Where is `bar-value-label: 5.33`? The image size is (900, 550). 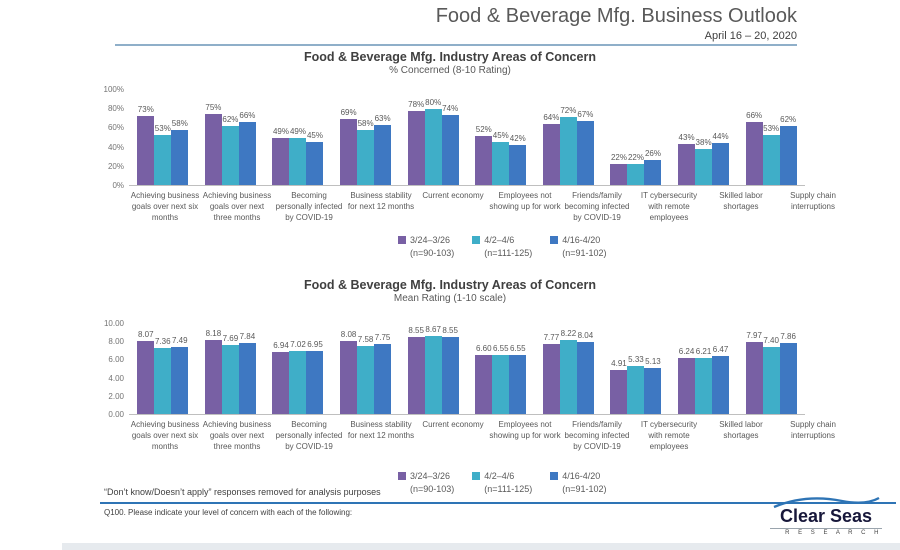
bar-value-label: 5.33 is located at coordinates (636, 360).